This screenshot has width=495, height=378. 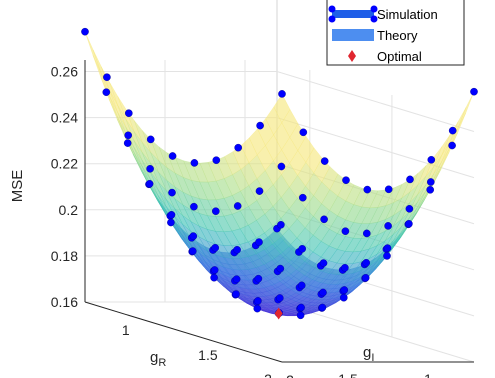 What do you see at coordinates (280, 102) in the screenshot?
I see `z-gridline` at bounding box center [280, 102].